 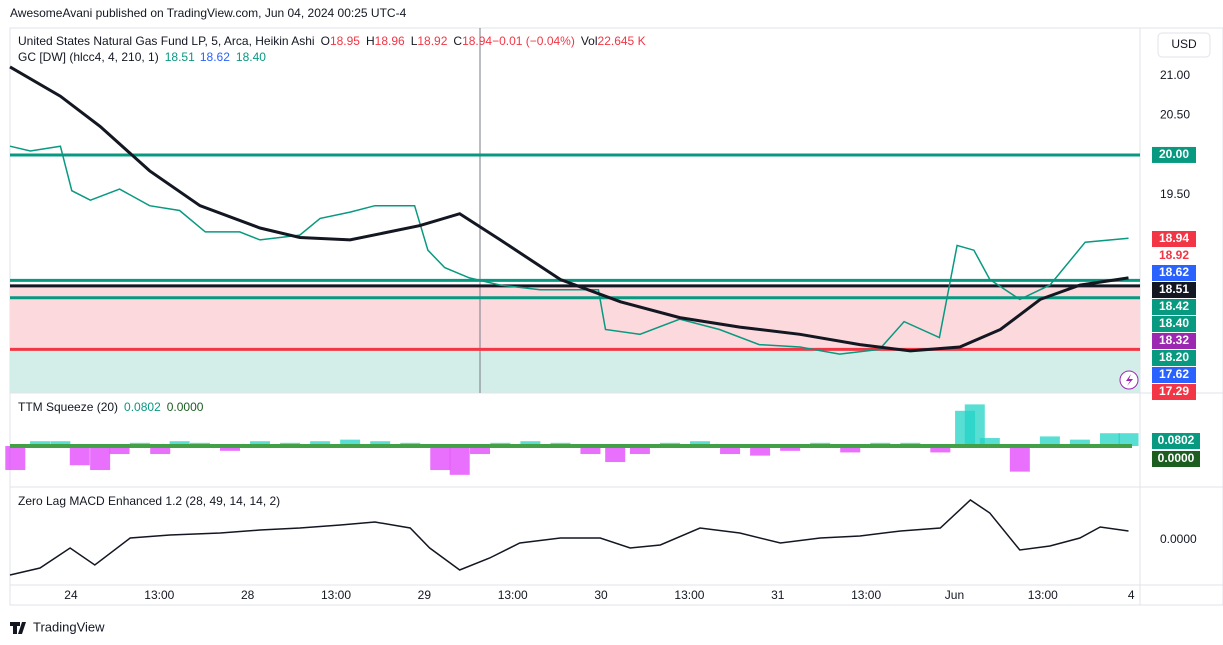 I want to click on squeeze-title: TTM Squeeze (20), so click(x=68, y=407).